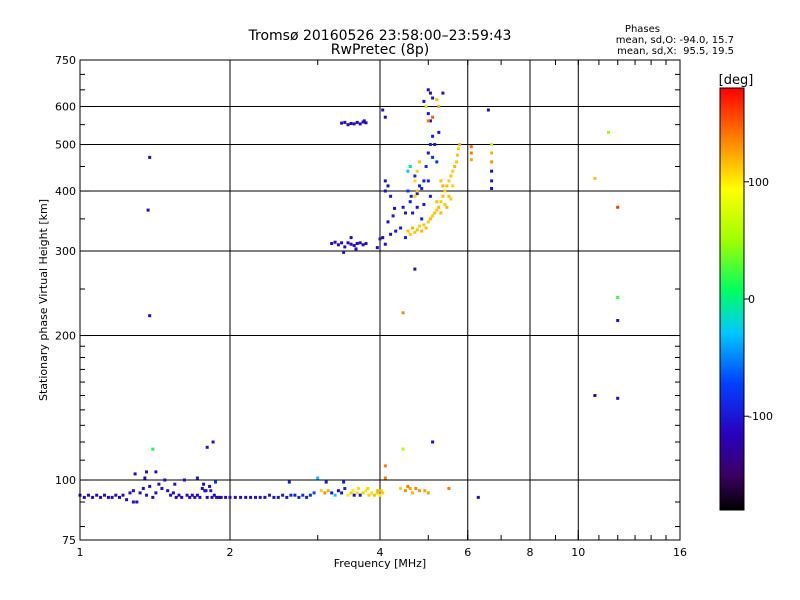 The height and width of the screenshot is (600, 800). What do you see at coordinates (65, 251) in the screenshot?
I see `y-tick-label: 300` at bounding box center [65, 251].